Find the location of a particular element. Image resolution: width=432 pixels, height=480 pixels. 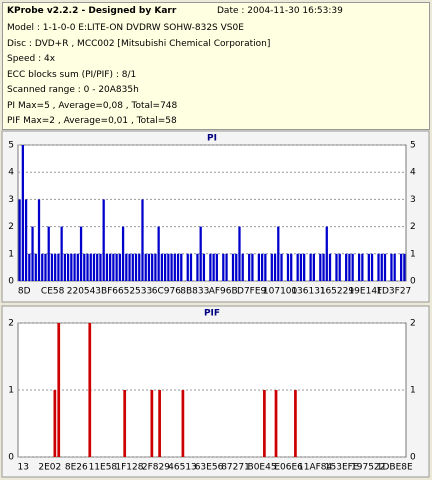

app-title: KProbe v2.2.2 - Designed by Karr is located at coordinates (92, 11).